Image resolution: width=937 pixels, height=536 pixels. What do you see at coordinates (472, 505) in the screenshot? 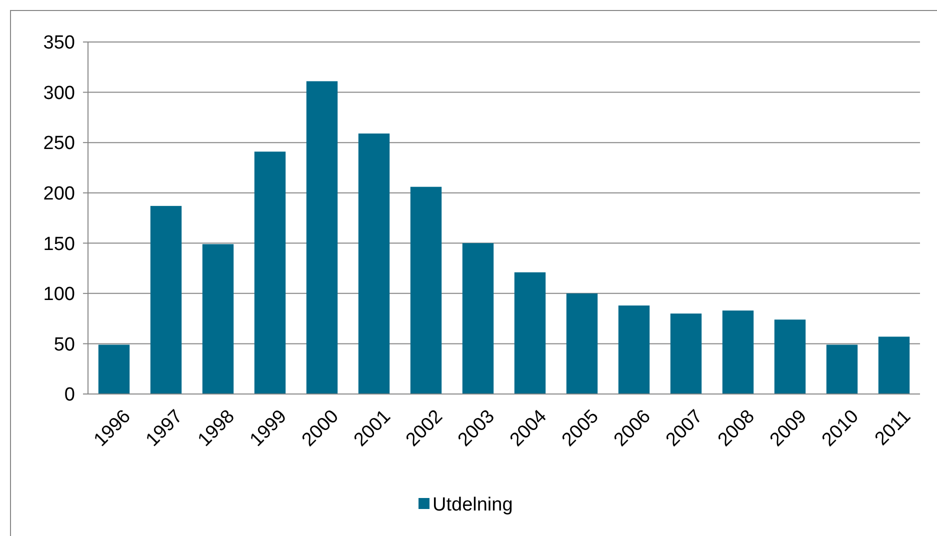
I see `legend-label: Utdelning` at bounding box center [472, 505].